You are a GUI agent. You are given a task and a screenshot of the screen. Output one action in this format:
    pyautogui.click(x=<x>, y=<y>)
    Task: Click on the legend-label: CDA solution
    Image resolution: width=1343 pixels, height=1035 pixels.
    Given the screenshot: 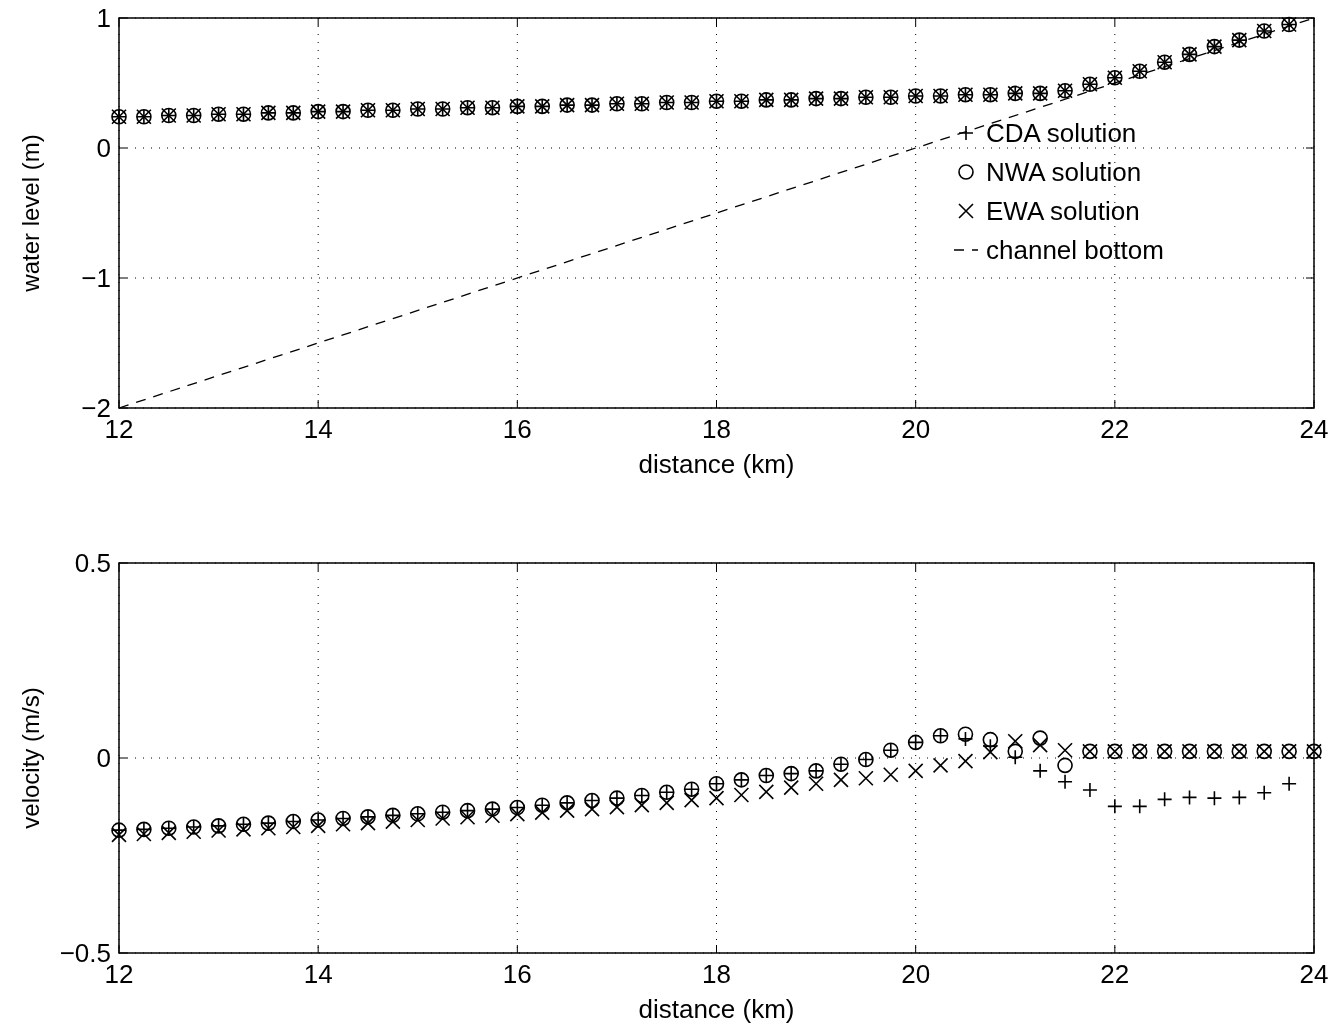 What is the action you would take?
    pyautogui.click(x=1061, y=133)
    